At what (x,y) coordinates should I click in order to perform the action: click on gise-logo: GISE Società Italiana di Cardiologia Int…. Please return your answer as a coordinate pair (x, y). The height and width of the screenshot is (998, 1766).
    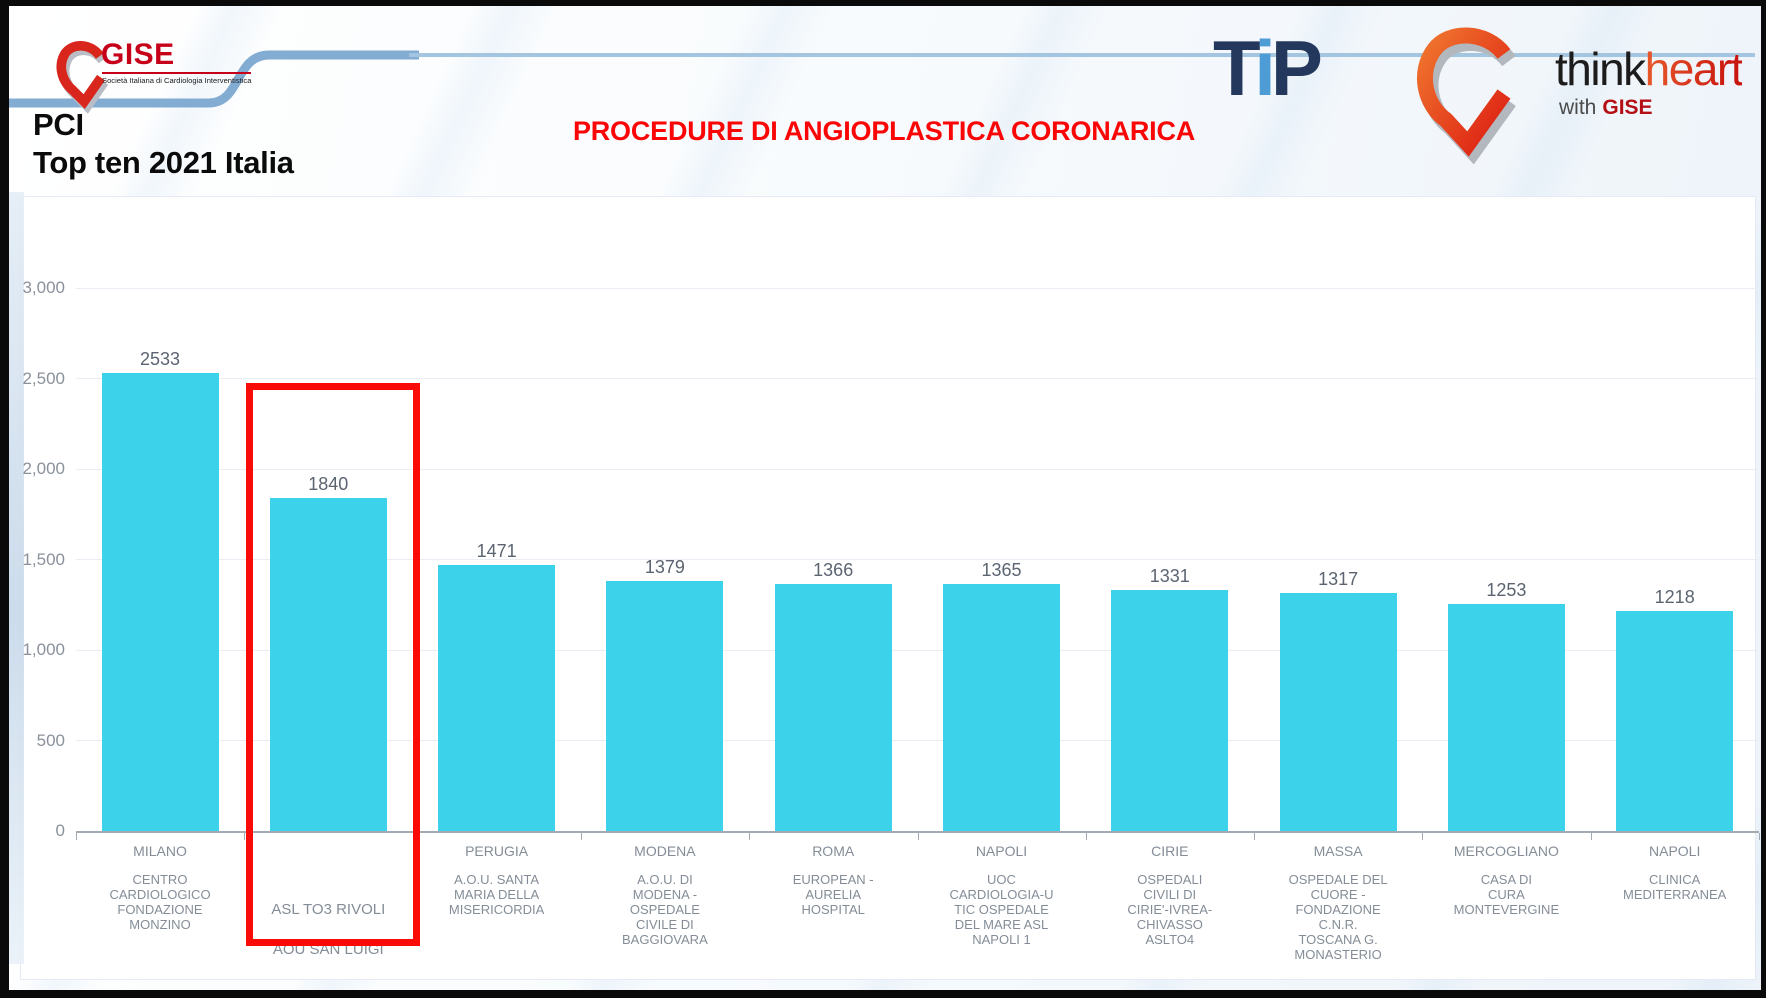
    Looking at the image, I should click on (169, 85).